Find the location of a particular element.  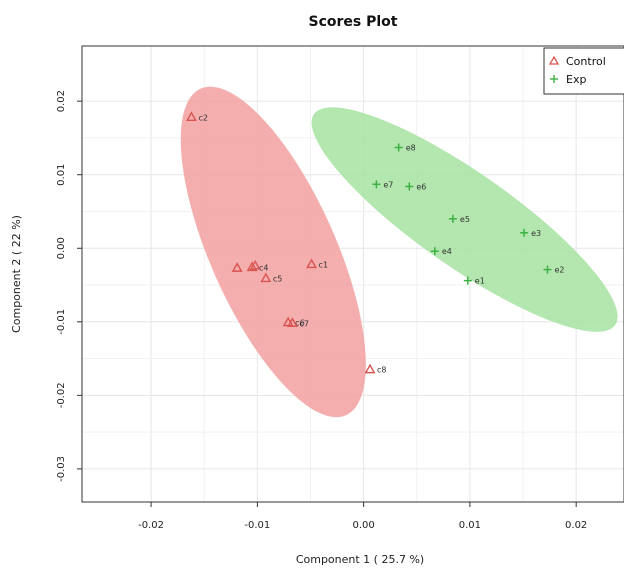

y-axis-label: Component 2 ( 22 %) is located at coordinates (16, 274).